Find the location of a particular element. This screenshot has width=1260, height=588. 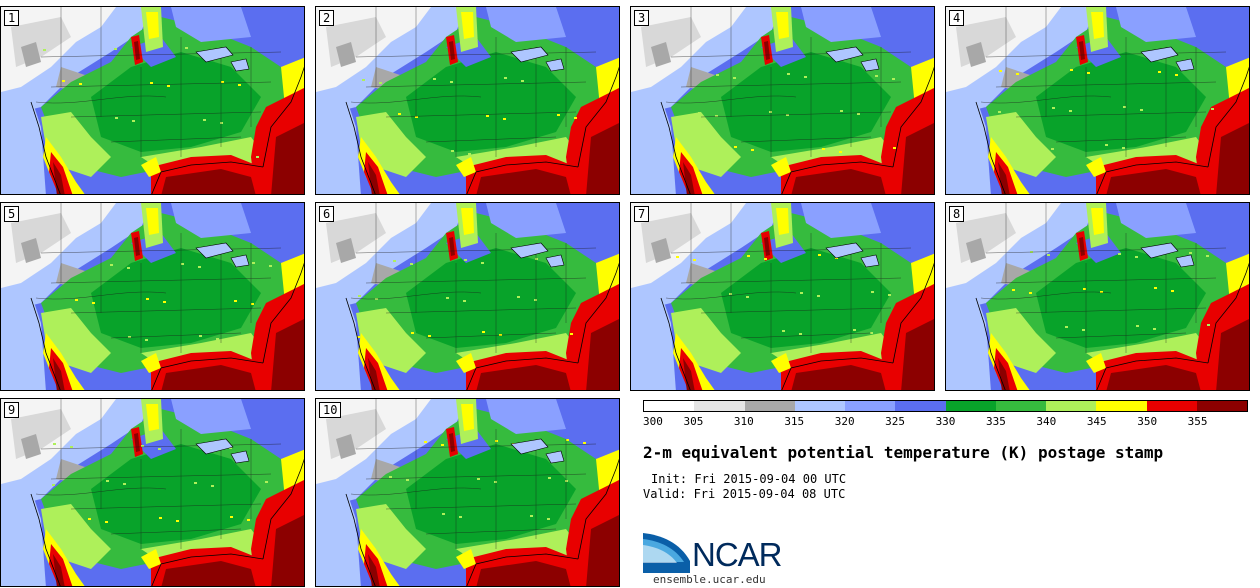

valid-time: Valid: Fri 2015-09-04 08 UTC is located at coordinates (744, 494).